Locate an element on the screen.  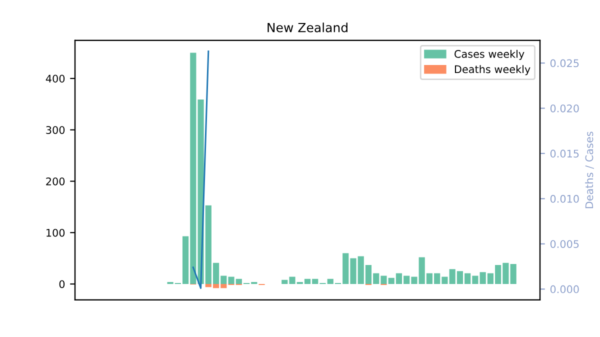
legend-label: Deaths weekly is located at coordinates (492, 70).